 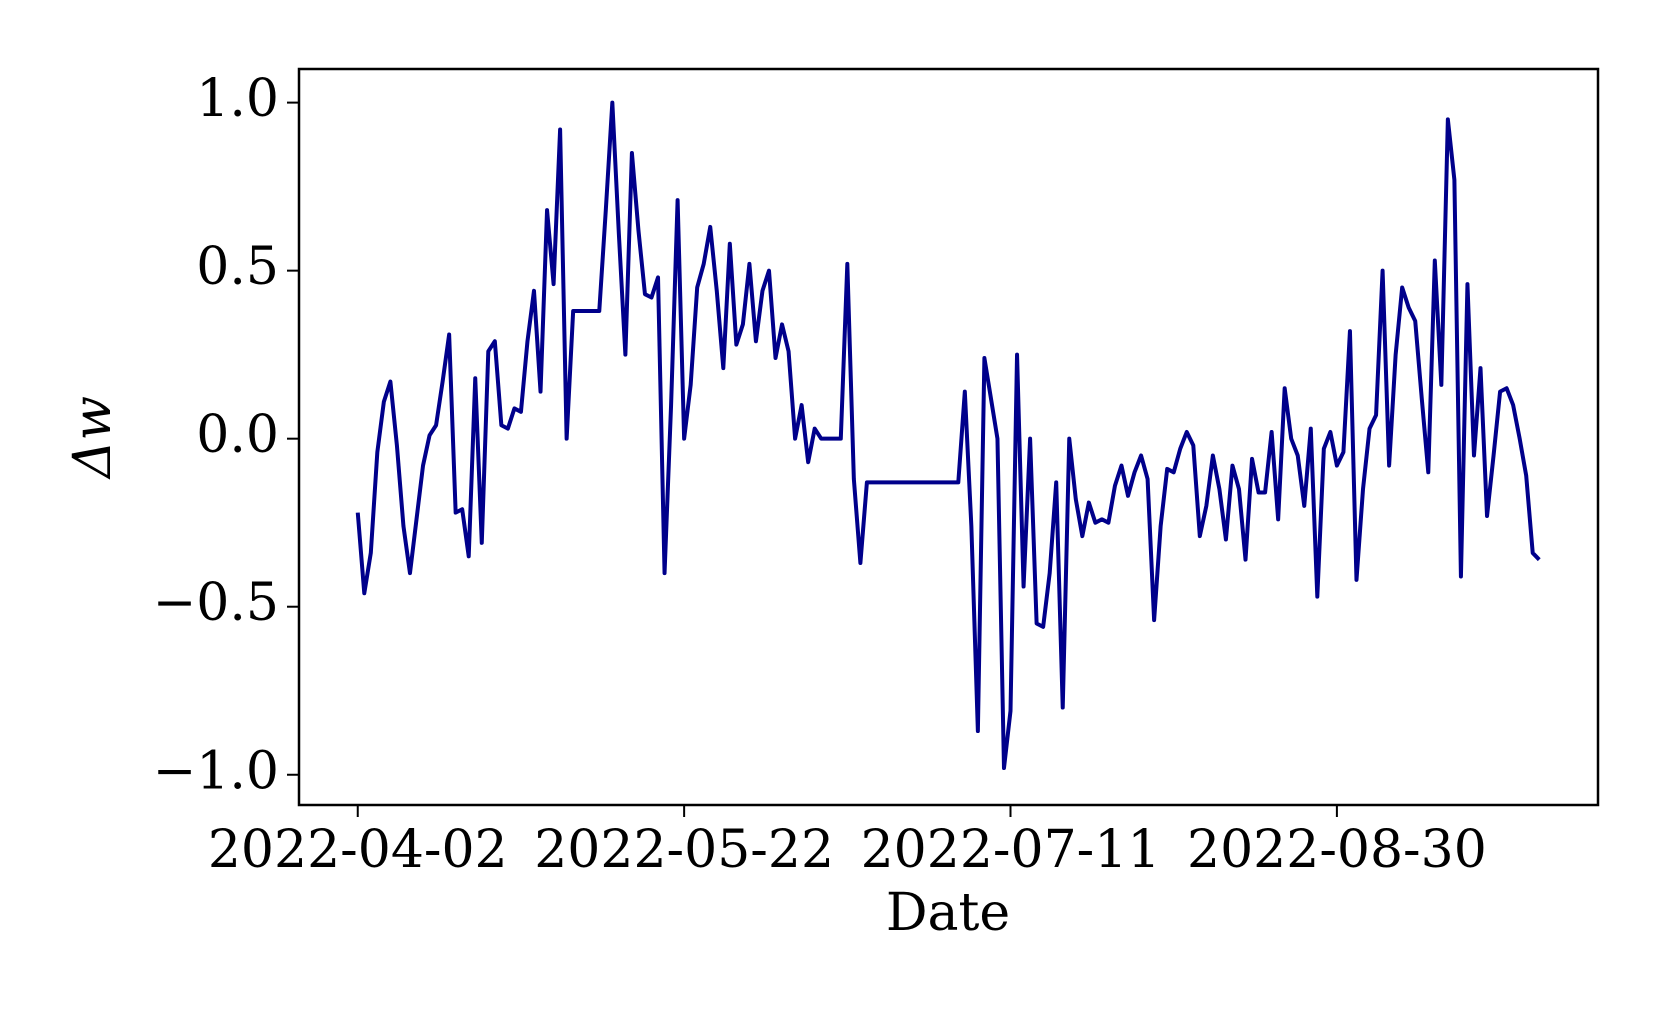 What do you see at coordinates (684, 850) in the screenshot?
I see `x-tick-label: 2022-05-22` at bounding box center [684, 850].